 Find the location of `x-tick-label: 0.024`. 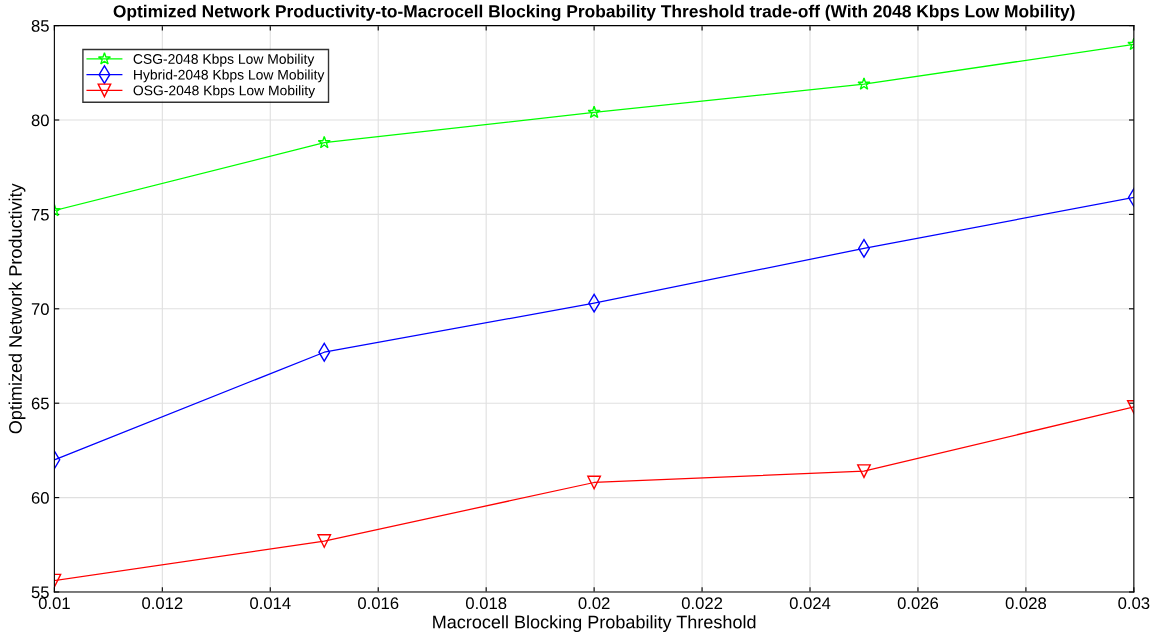

x-tick-label: 0.024 is located at coordinates (810, 603).